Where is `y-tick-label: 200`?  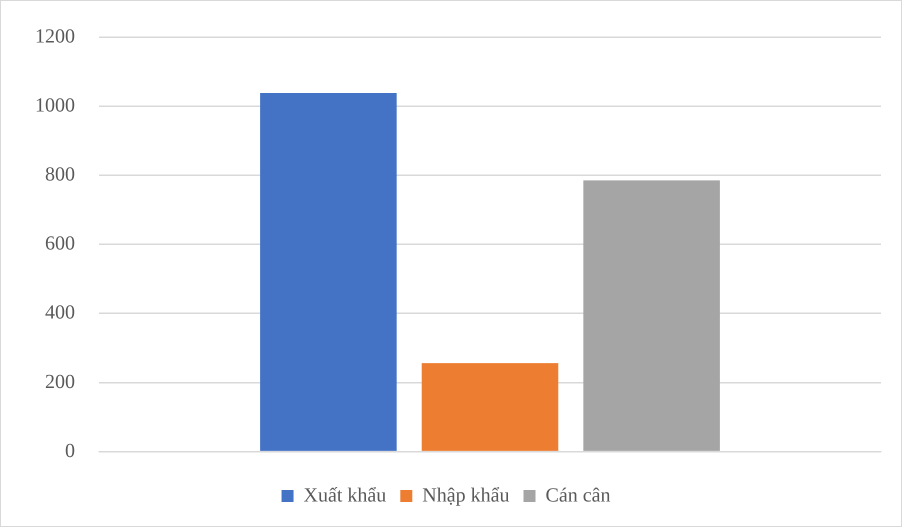
y-tick-label: 200 is located at coordinates (60, 381).